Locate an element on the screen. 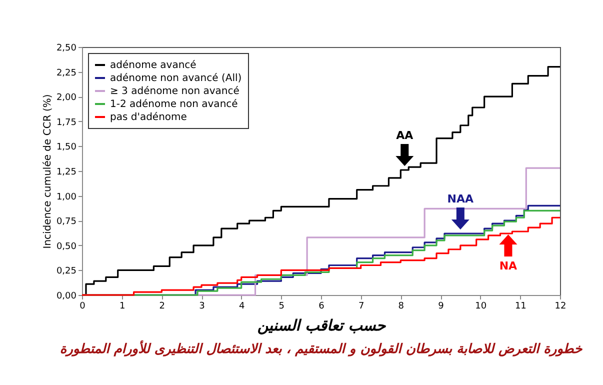 This screenshot has height=385, width=603. y-tick-label: 0,50 is located at coordinates (66, 247).